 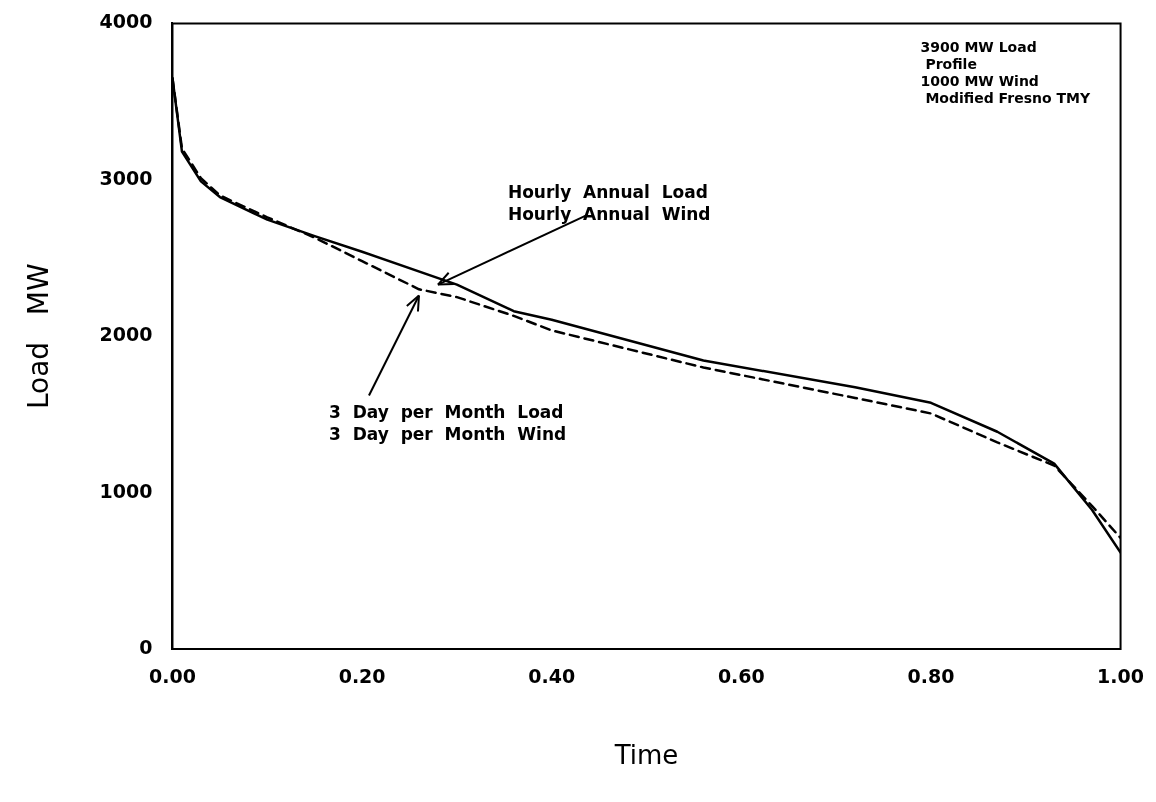 What do you see at coordinates (362, 676) in the screenshot?
I see `x-tick-label: 0.20` at bounding box center [362, 676].